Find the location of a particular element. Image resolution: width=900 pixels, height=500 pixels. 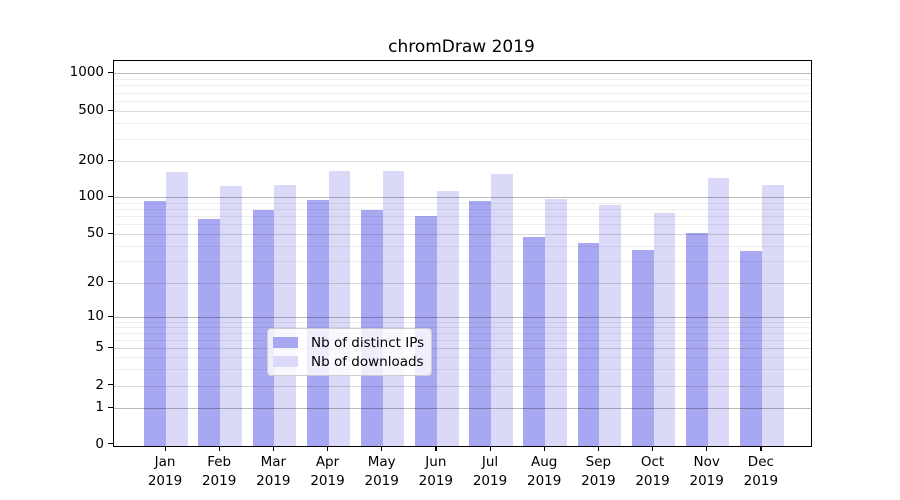

legend-entry-label: Nb of downloads is located at coordinates (367, 361).